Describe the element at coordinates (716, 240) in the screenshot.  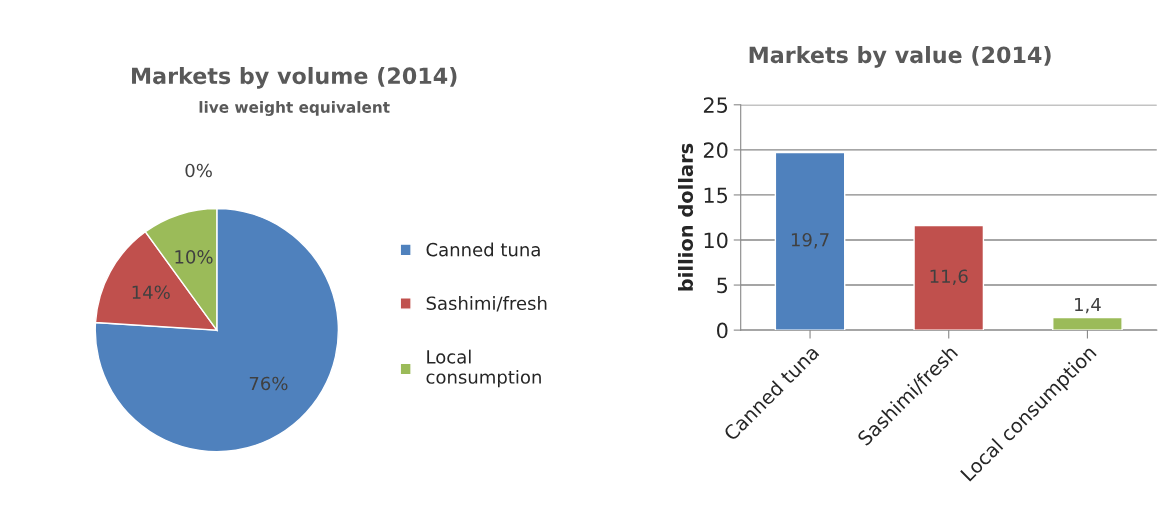
I see `y-tick-label: 10` at that location.